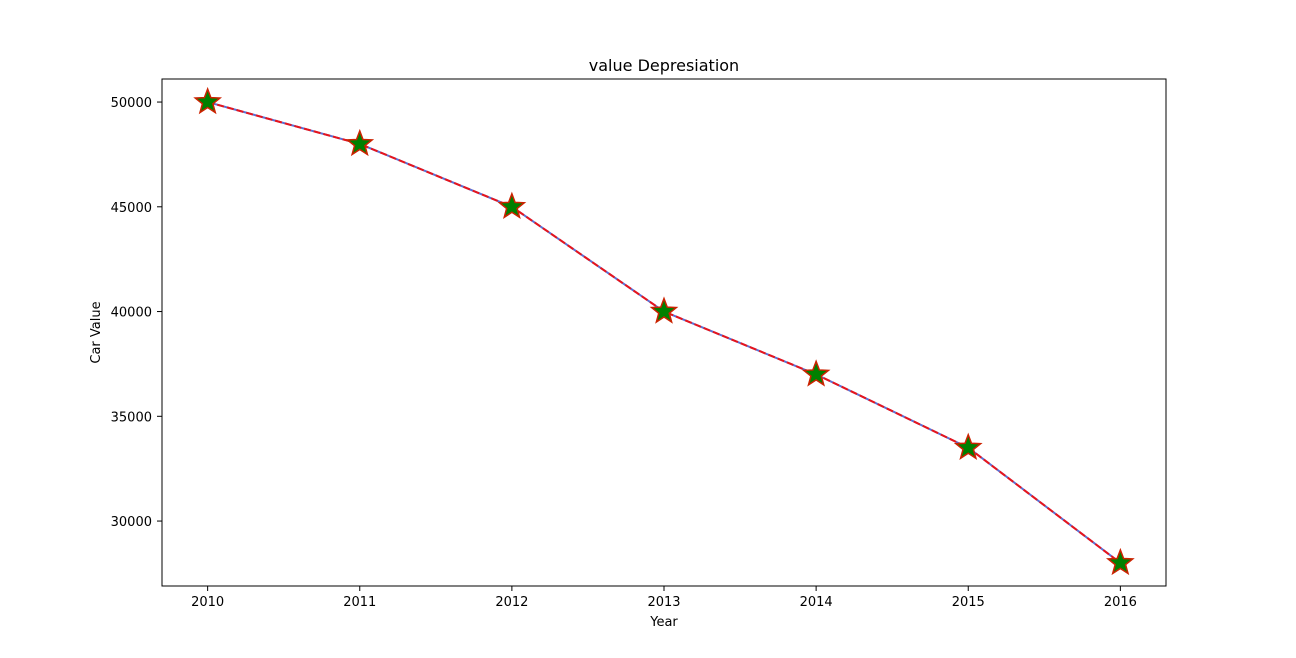 The height and width of the screenshot is (658, 1296). Describe the element at coordinates (131, 313) in the screenshot. I see `y-tick-label: 40000` at that location.